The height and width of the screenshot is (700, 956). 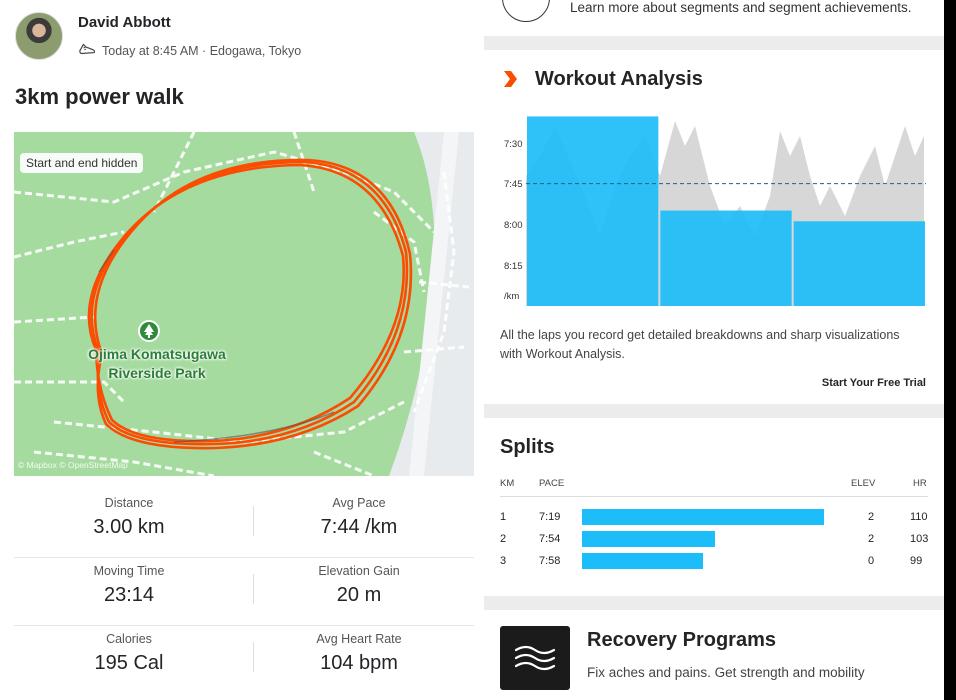 I want to click on stat-distance: Distance 3.00 km, so click(x=129, y=517).